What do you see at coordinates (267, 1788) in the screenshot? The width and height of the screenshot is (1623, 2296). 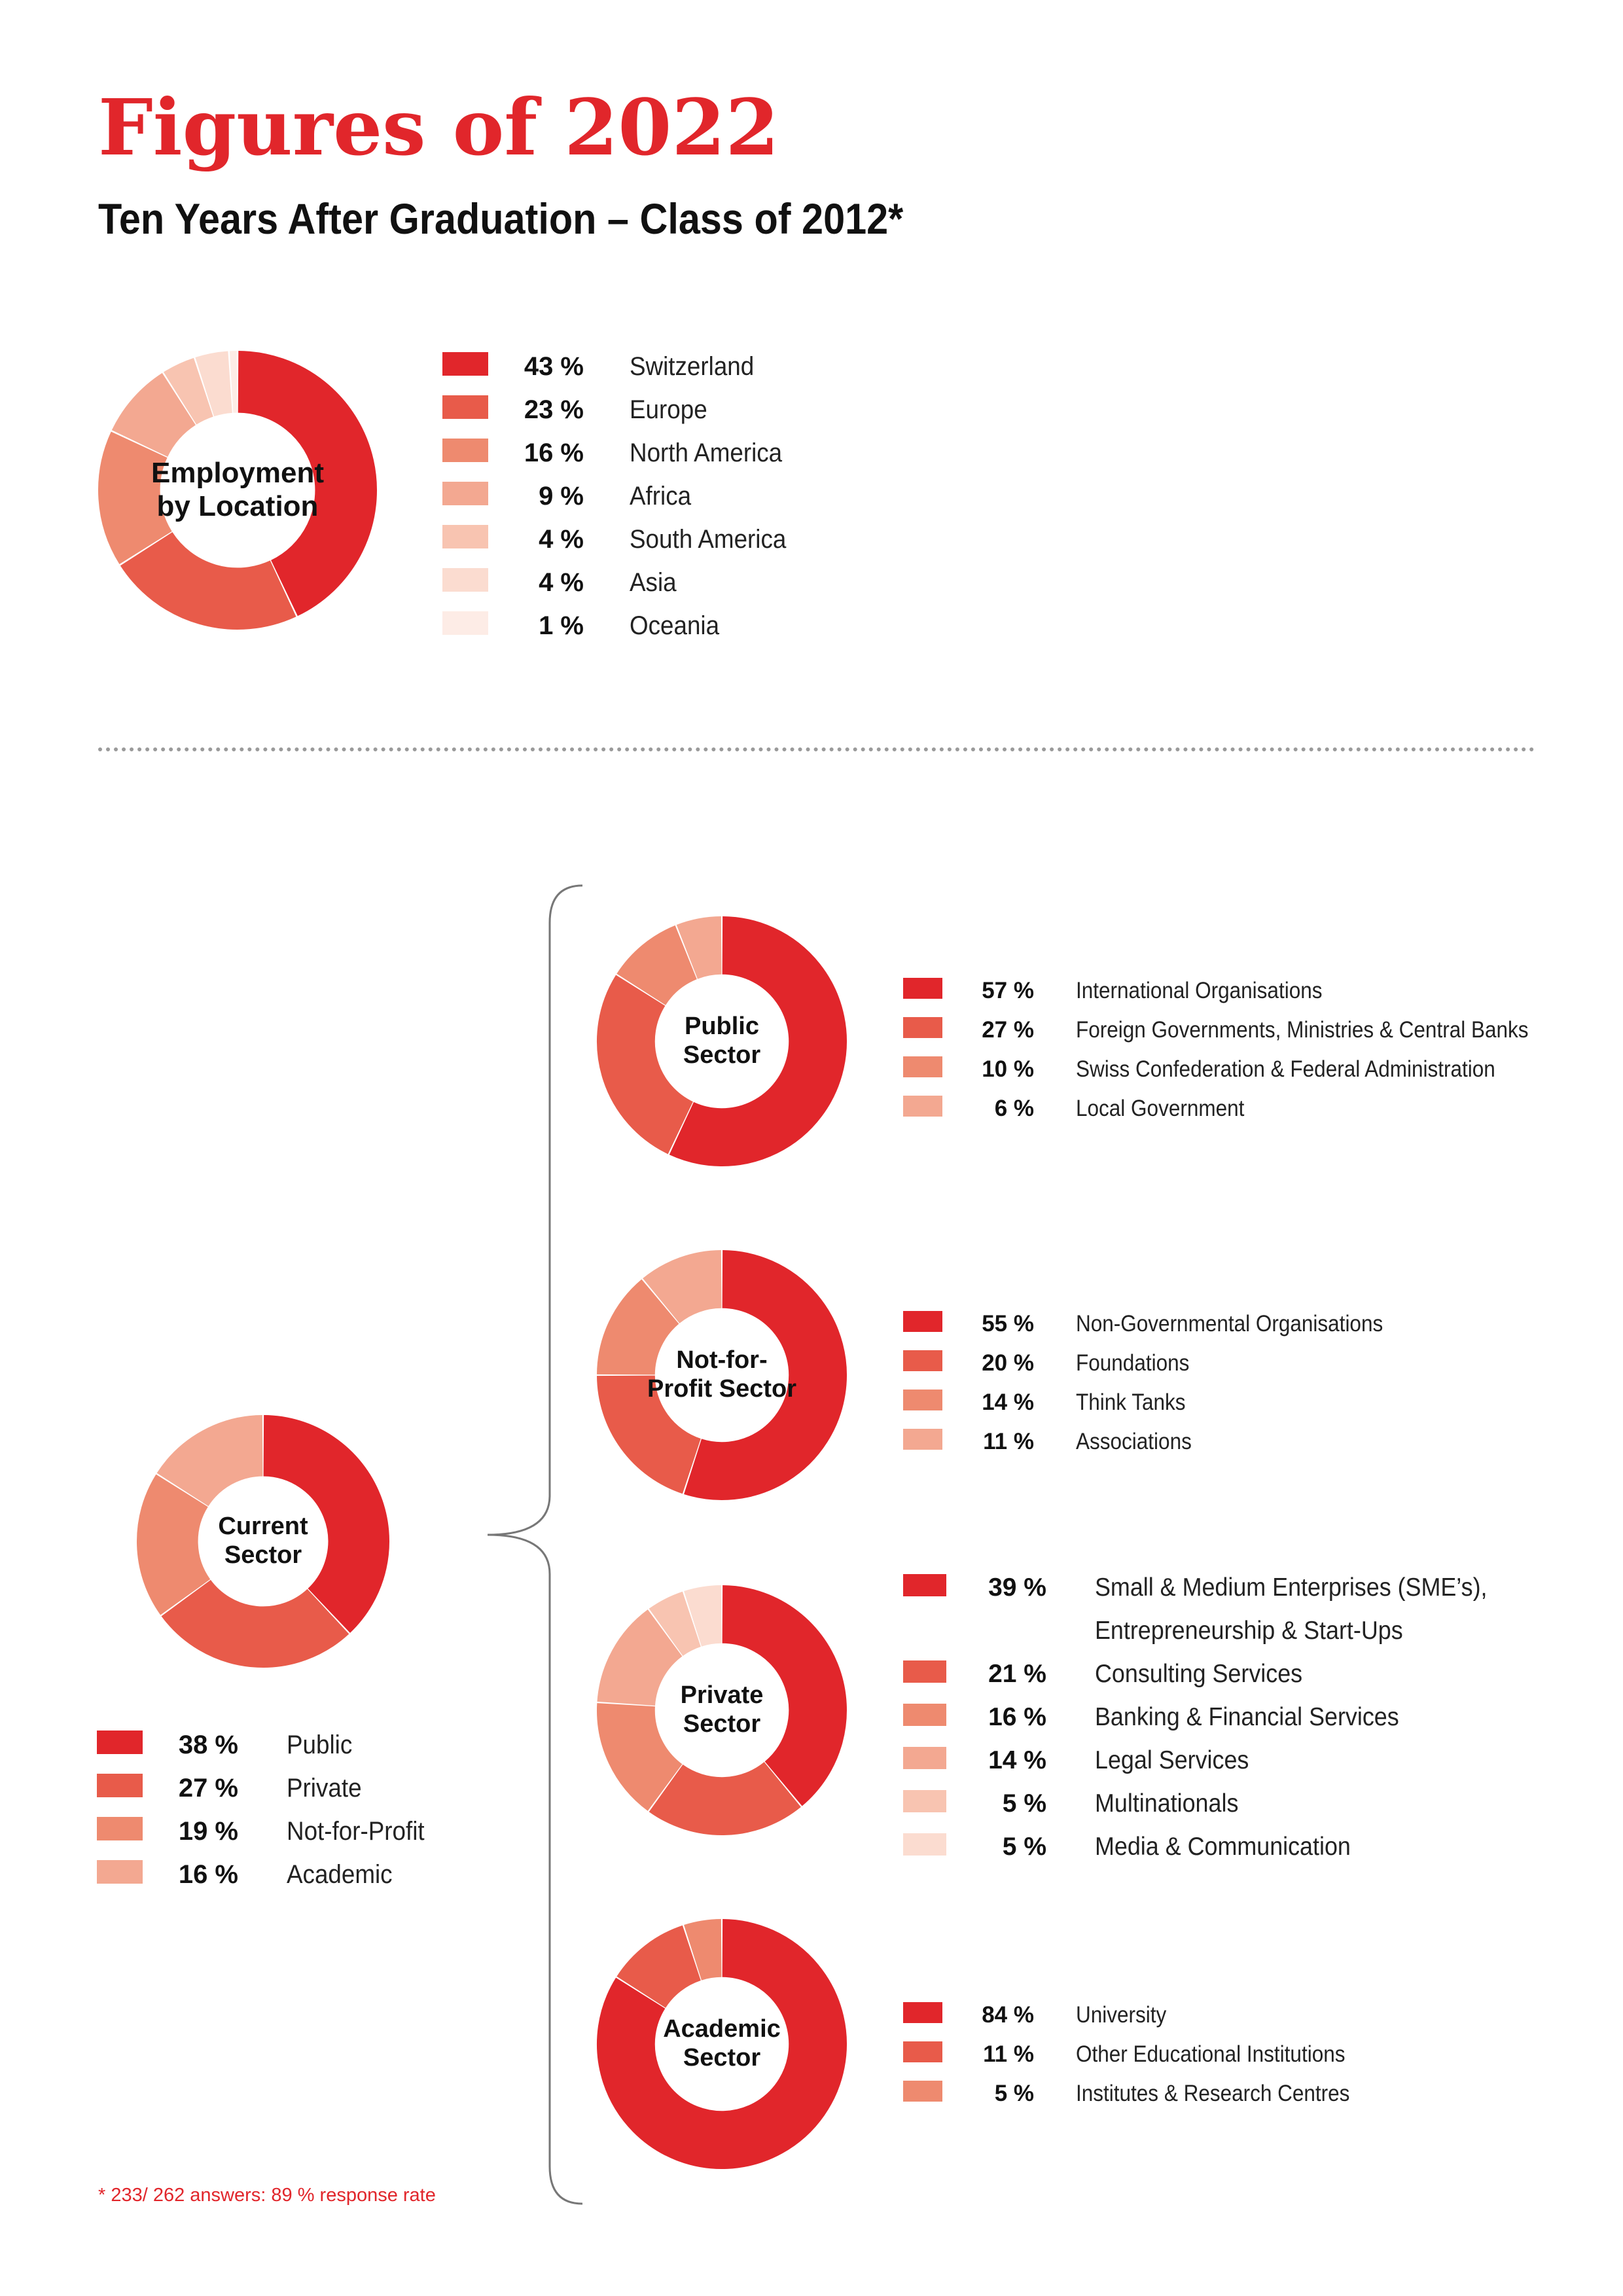 I see `legend-item: 27 % Private` at bounding box center [267, 1788].